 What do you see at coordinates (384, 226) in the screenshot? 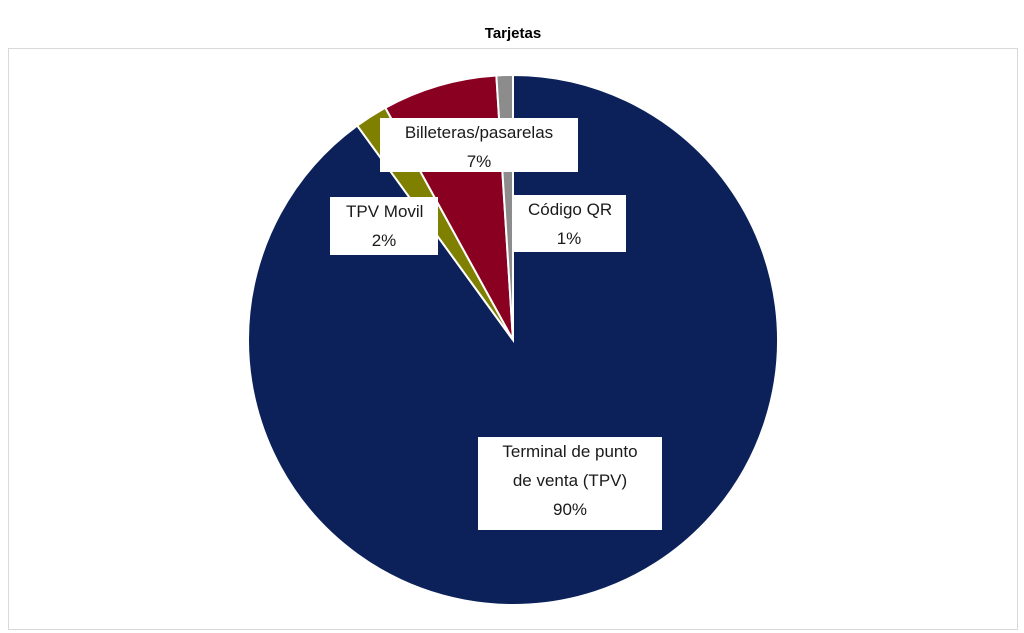
I see `data-label: TPV Movil 2%` at bounding box center [384, 226].